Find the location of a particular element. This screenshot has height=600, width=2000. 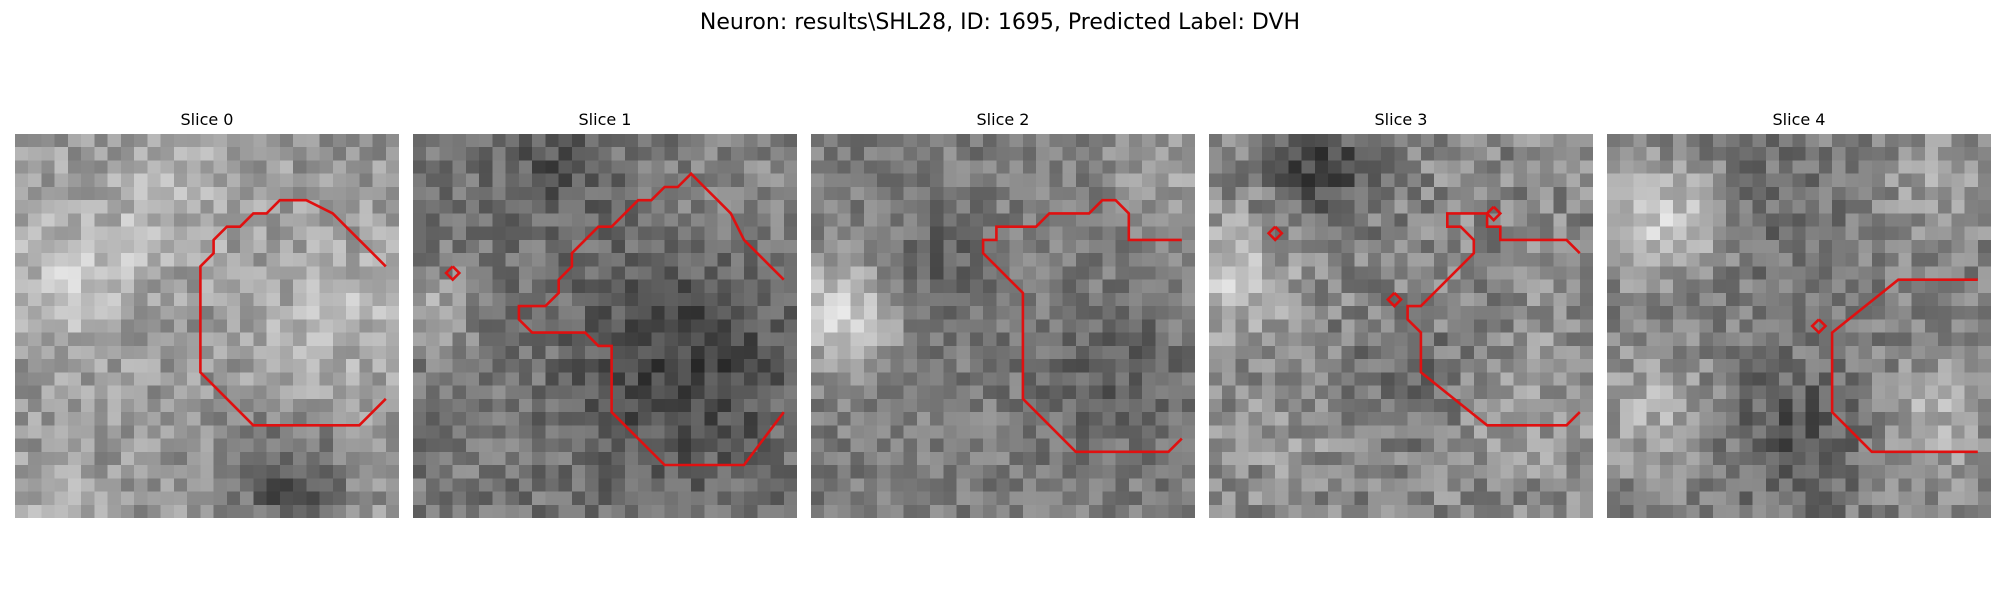

slice-title-2: Slice 2 is located at coordinates (1003, 119).